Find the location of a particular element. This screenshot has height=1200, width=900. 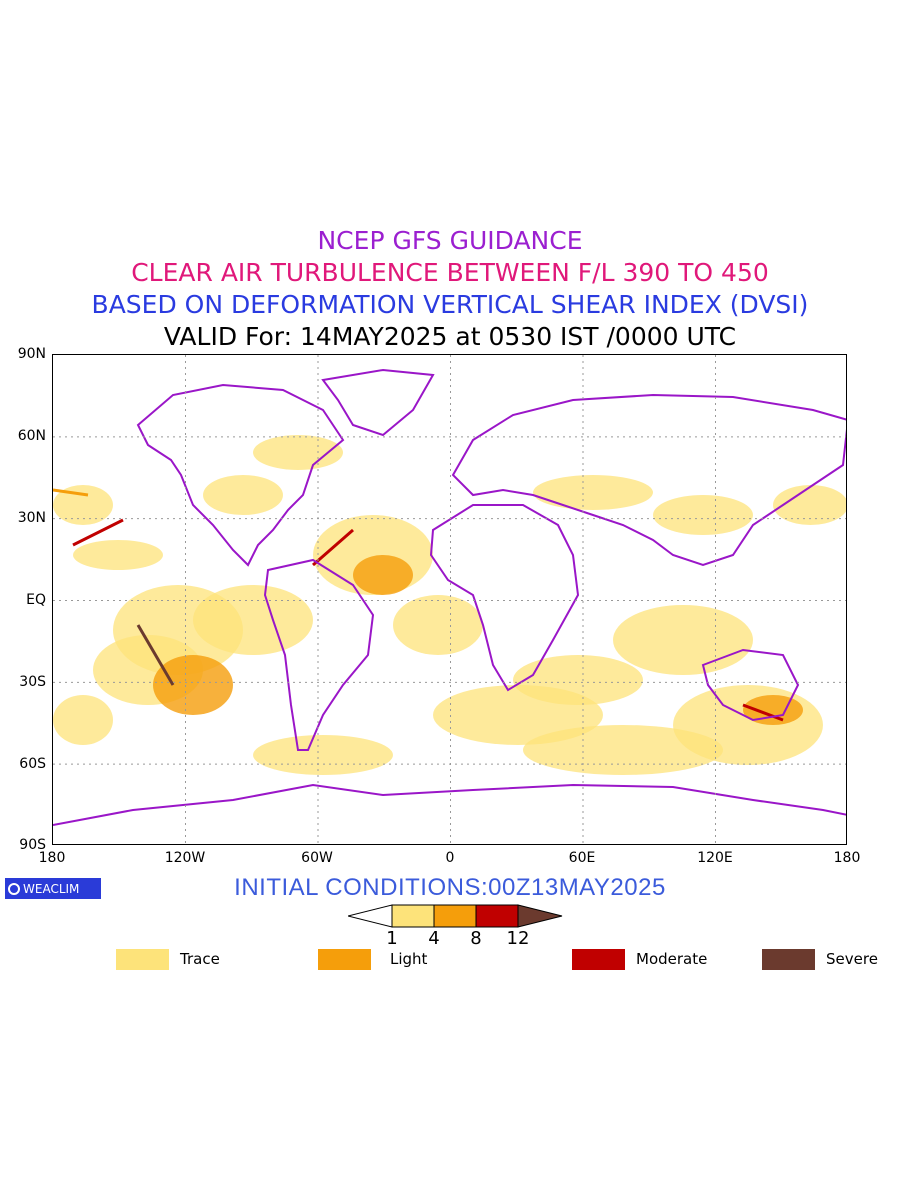

lon-tick-60e: 60E is located at coordinates (582, 858).